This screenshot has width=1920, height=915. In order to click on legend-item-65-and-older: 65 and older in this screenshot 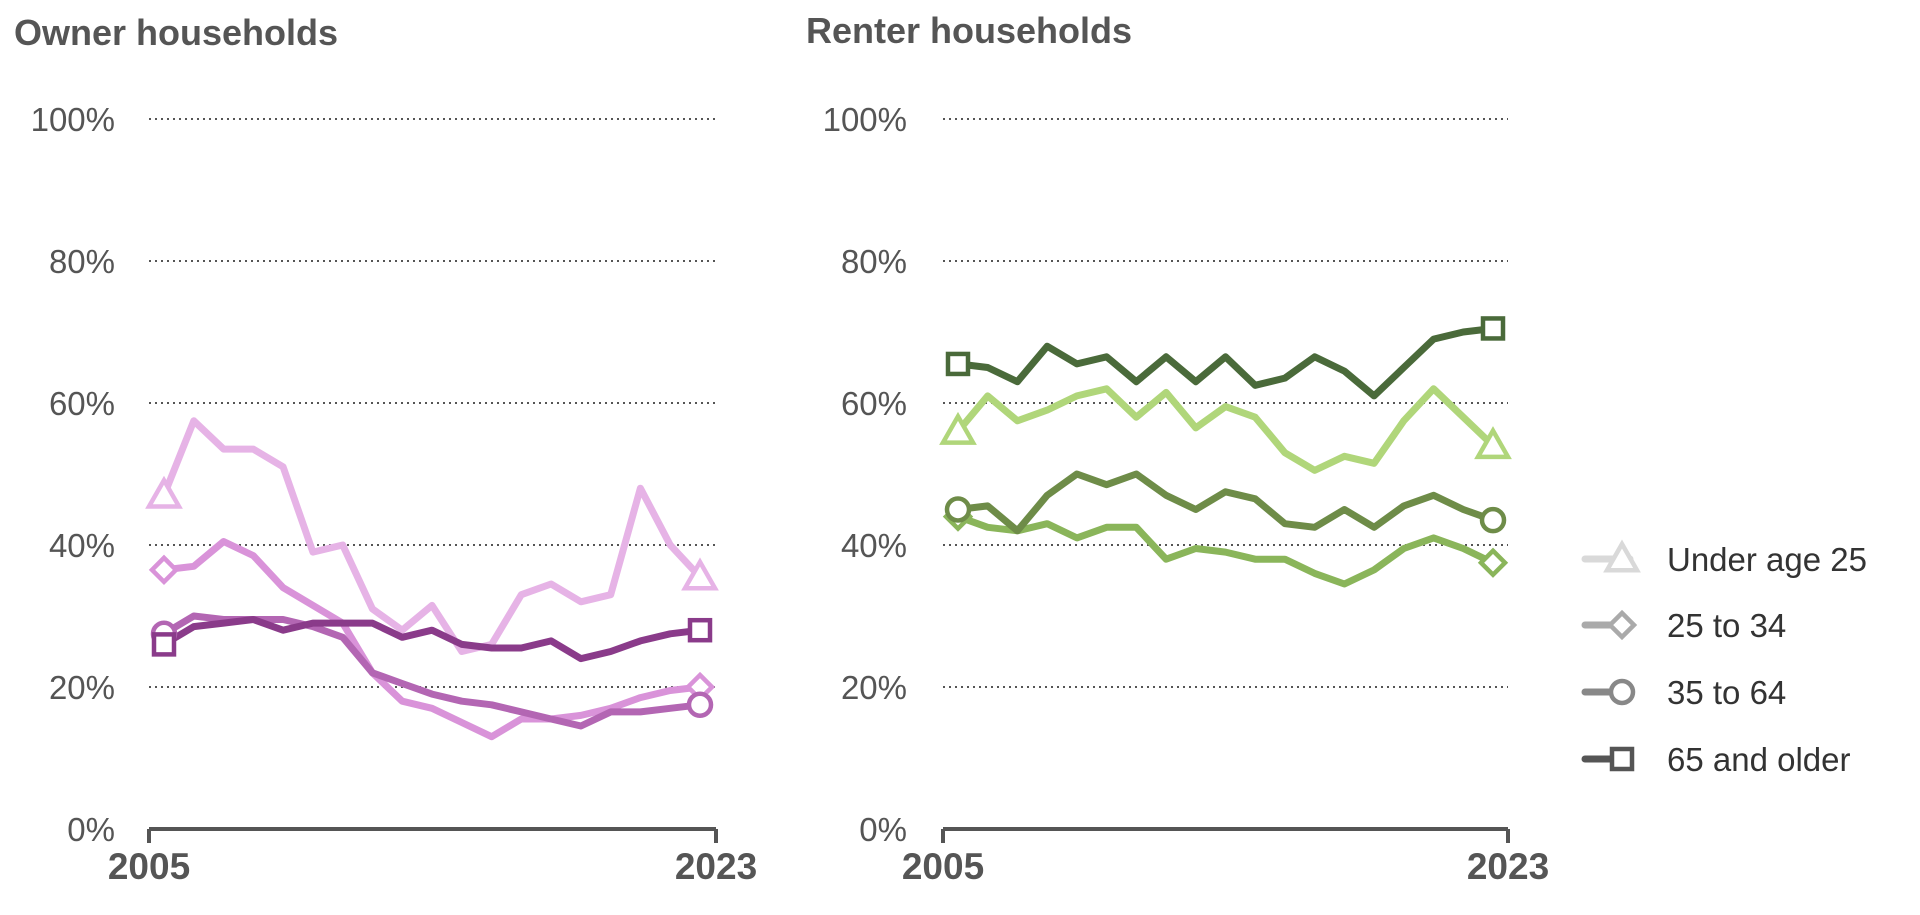, I will do `click(1715, 759)`.